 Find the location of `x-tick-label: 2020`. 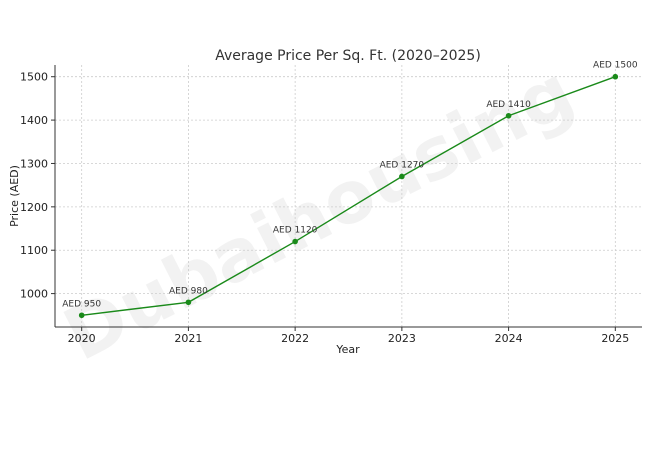

x-tick-label: 2020 is located at coordinates (82, 338).